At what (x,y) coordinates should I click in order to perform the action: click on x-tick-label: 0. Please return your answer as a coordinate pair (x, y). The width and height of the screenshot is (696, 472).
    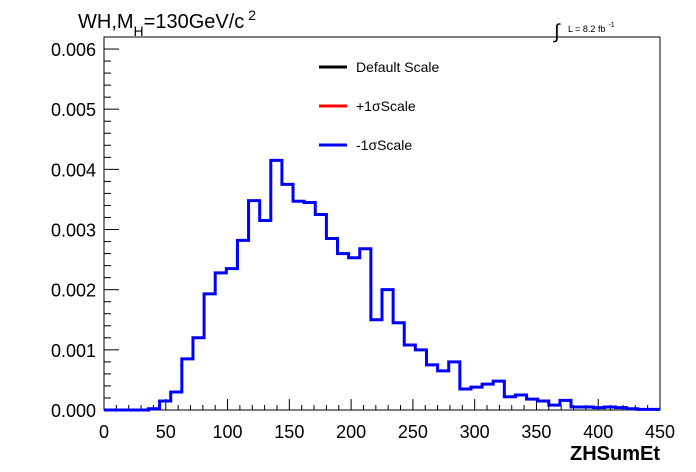
    Looking at the image, I should click on (104, 432).